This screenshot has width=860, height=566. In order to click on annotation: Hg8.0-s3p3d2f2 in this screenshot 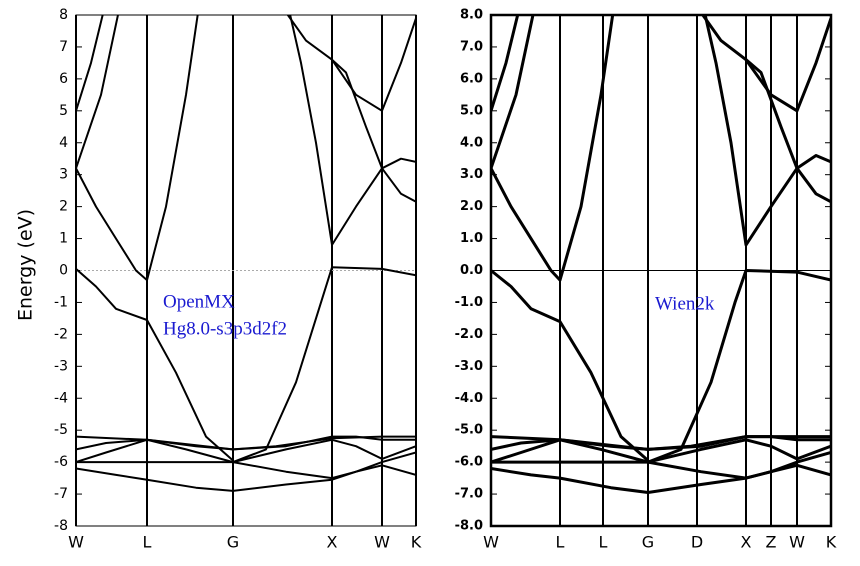, I will do `click(225, 328)`.